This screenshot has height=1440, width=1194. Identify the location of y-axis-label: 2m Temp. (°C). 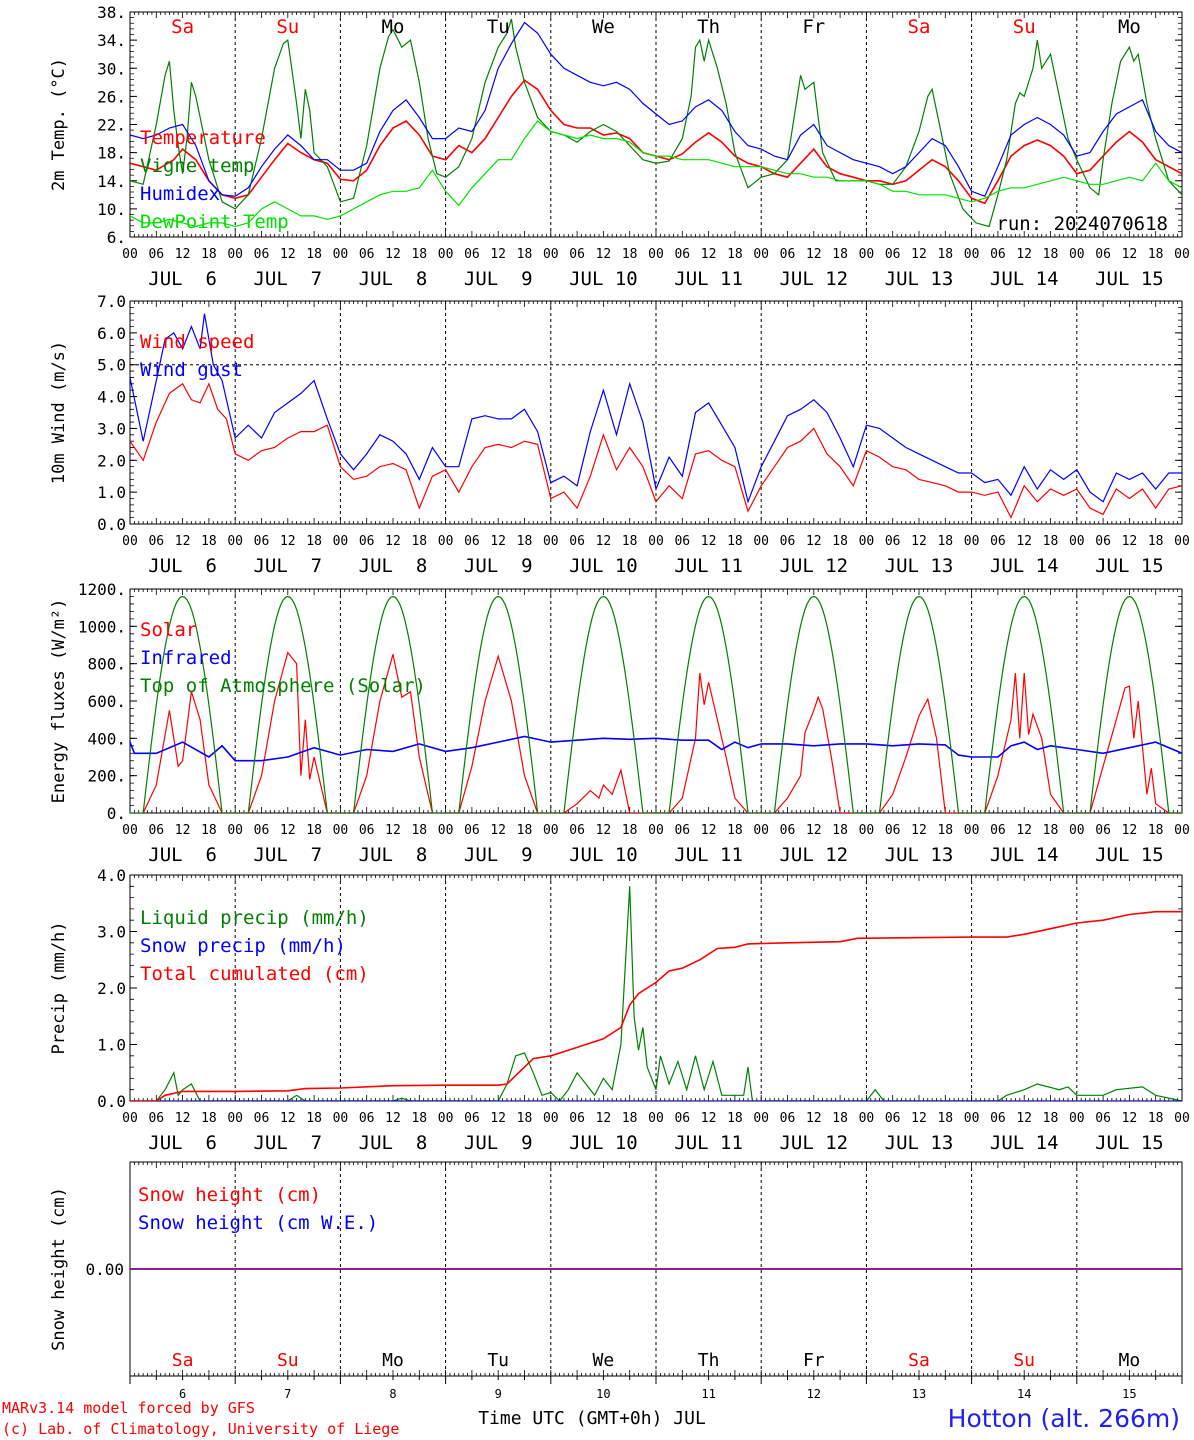
(59, 124).